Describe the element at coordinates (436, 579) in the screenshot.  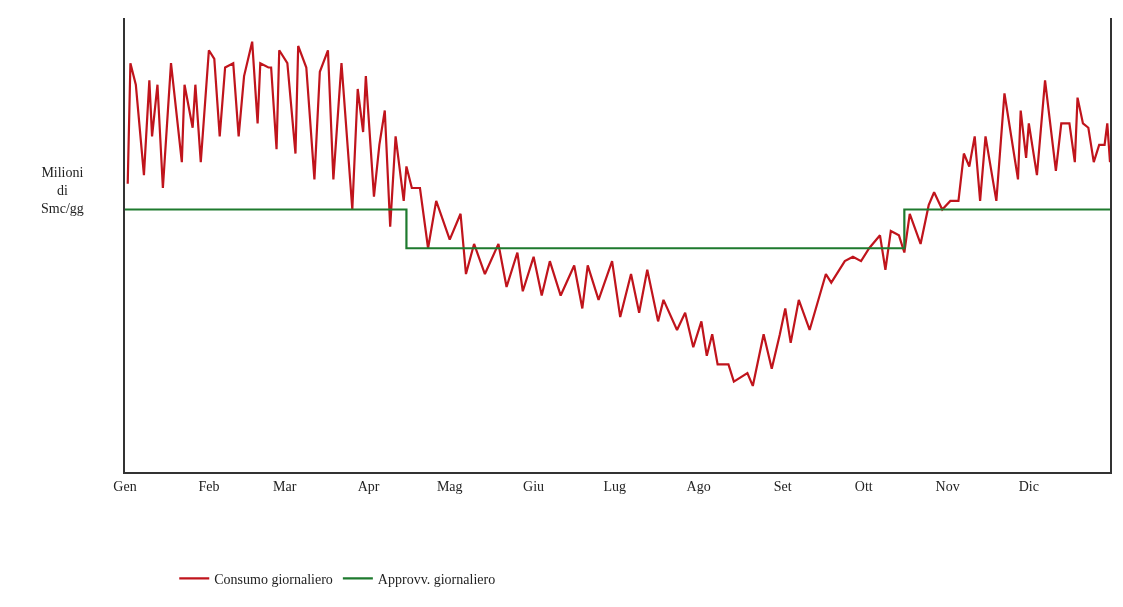
I see `legend-label: Approvv. giornaliero` at that location.